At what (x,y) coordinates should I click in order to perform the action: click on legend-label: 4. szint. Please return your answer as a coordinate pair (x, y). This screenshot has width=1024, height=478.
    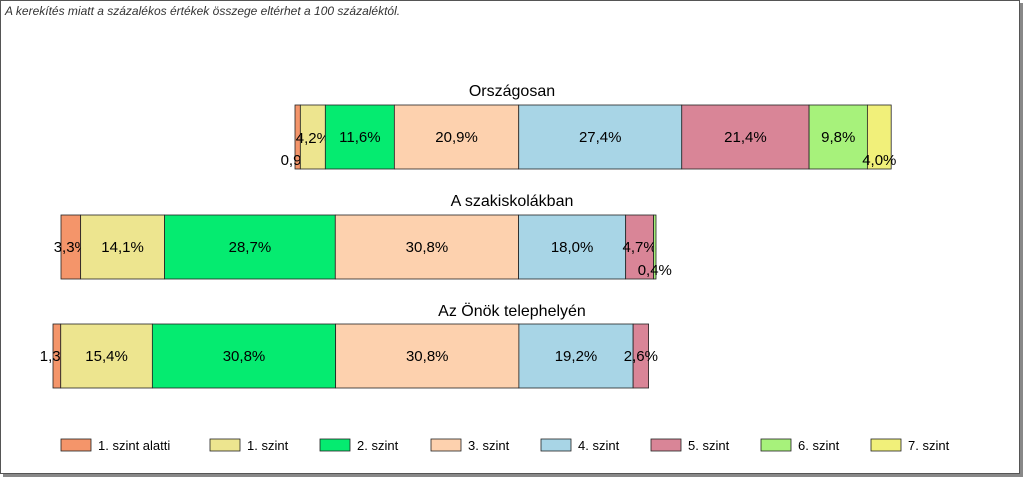
    Looking at the image, I should click on (599, 445).